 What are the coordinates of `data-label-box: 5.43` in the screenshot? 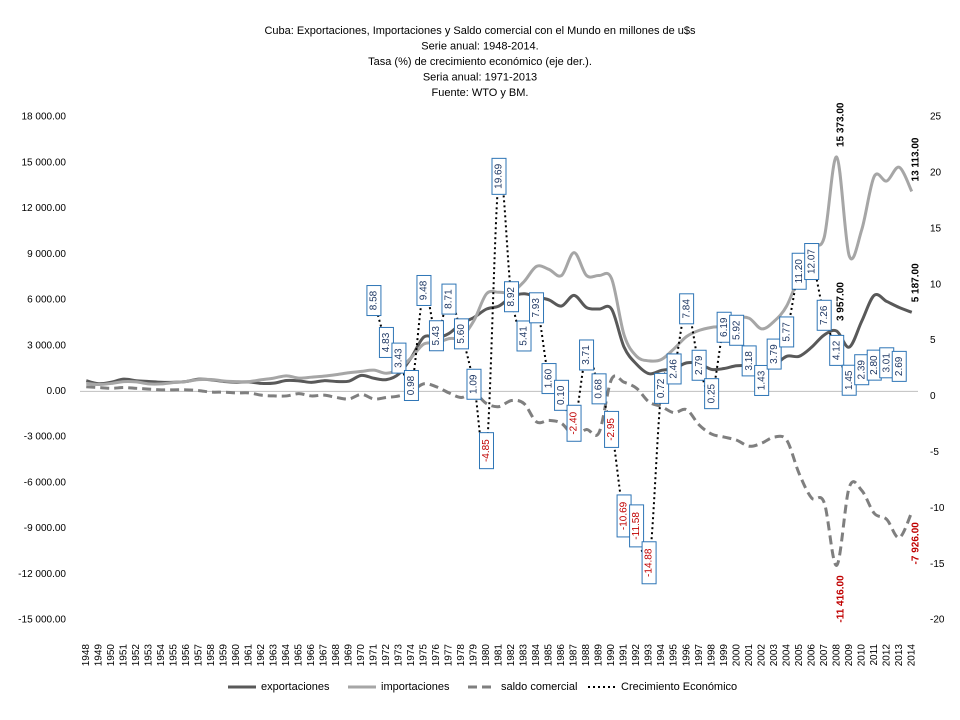 It's located at (436, 336).